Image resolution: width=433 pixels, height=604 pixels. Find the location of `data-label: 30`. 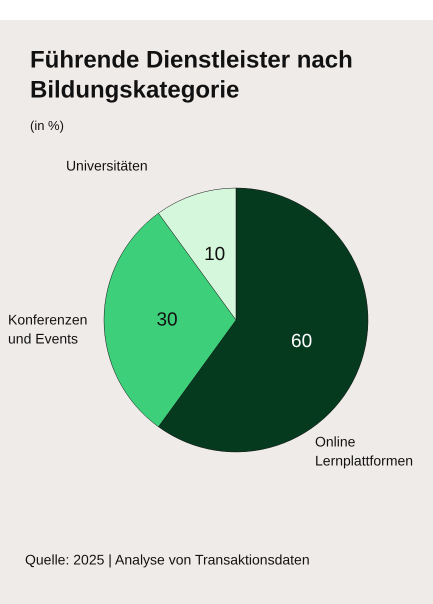

data-label: 30 is located at coordinates (167, 320).